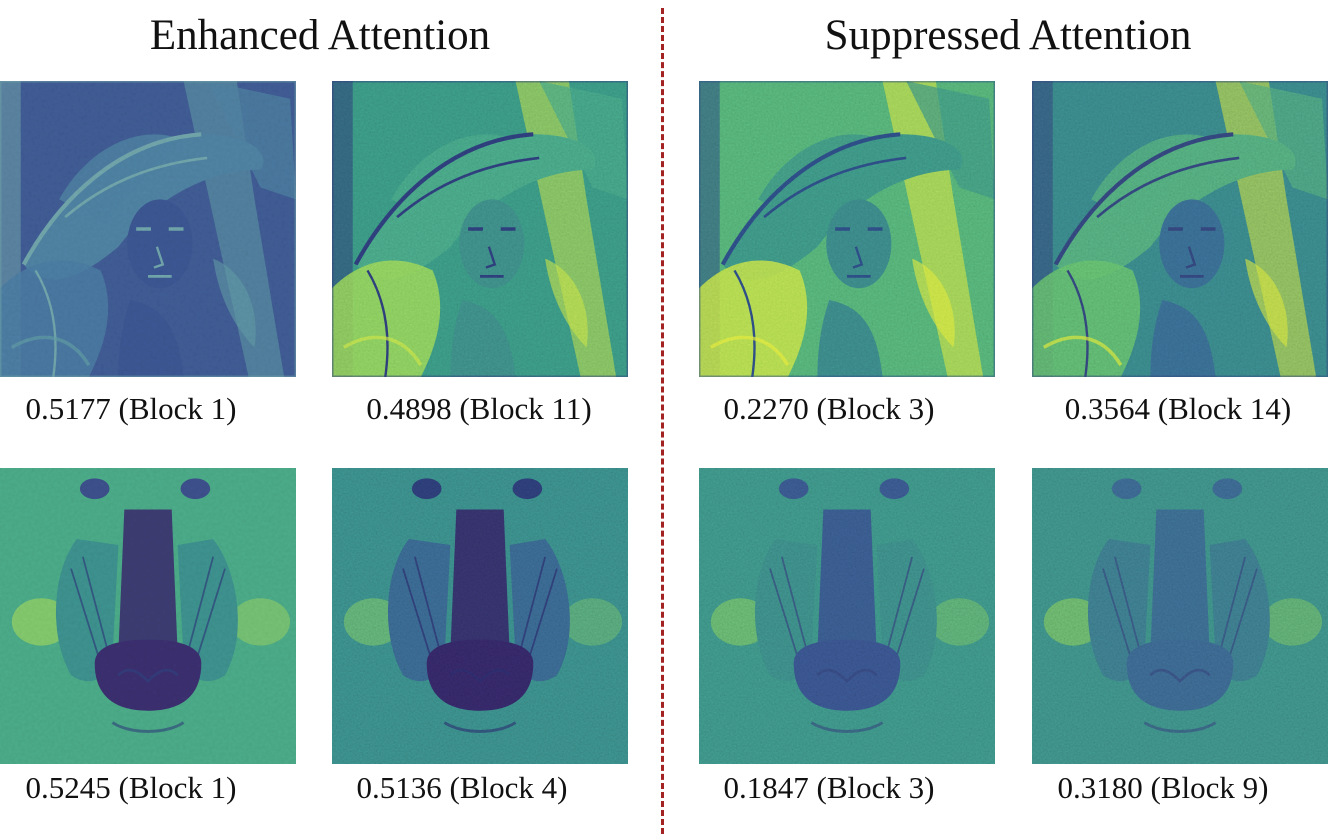 This screenshot has height=837, width=1328. Describe the element at coordinates (131, 787) in the screenshot. I see `attention-score-caption-5: 0.5245 (Block 1)` at that location.